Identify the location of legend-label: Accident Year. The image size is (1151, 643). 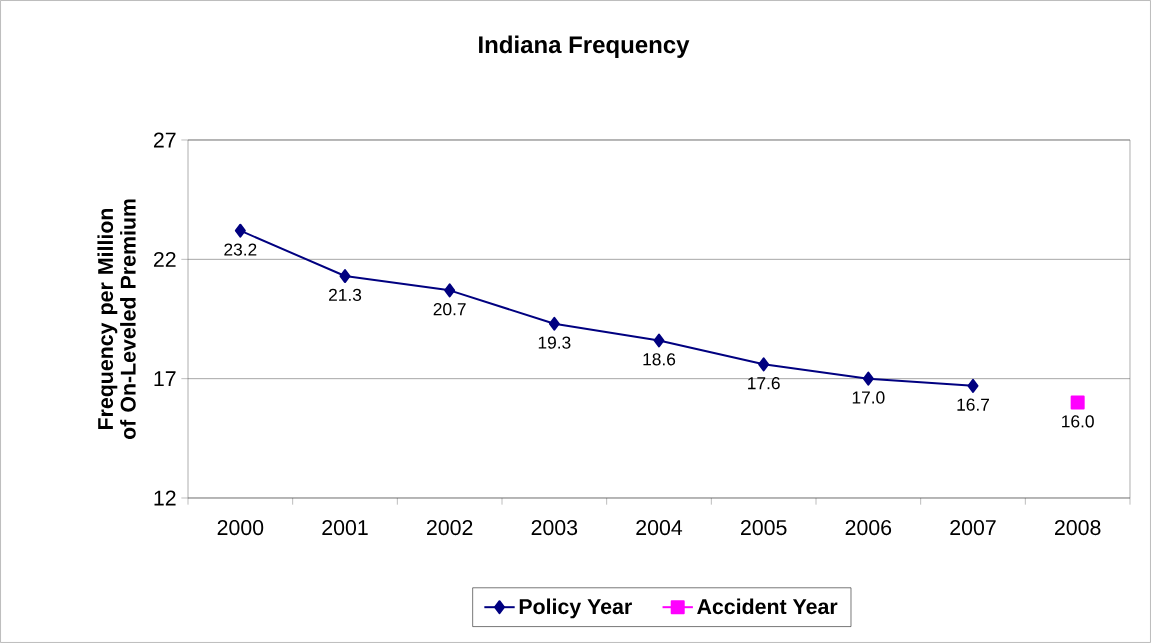
(767, 606).